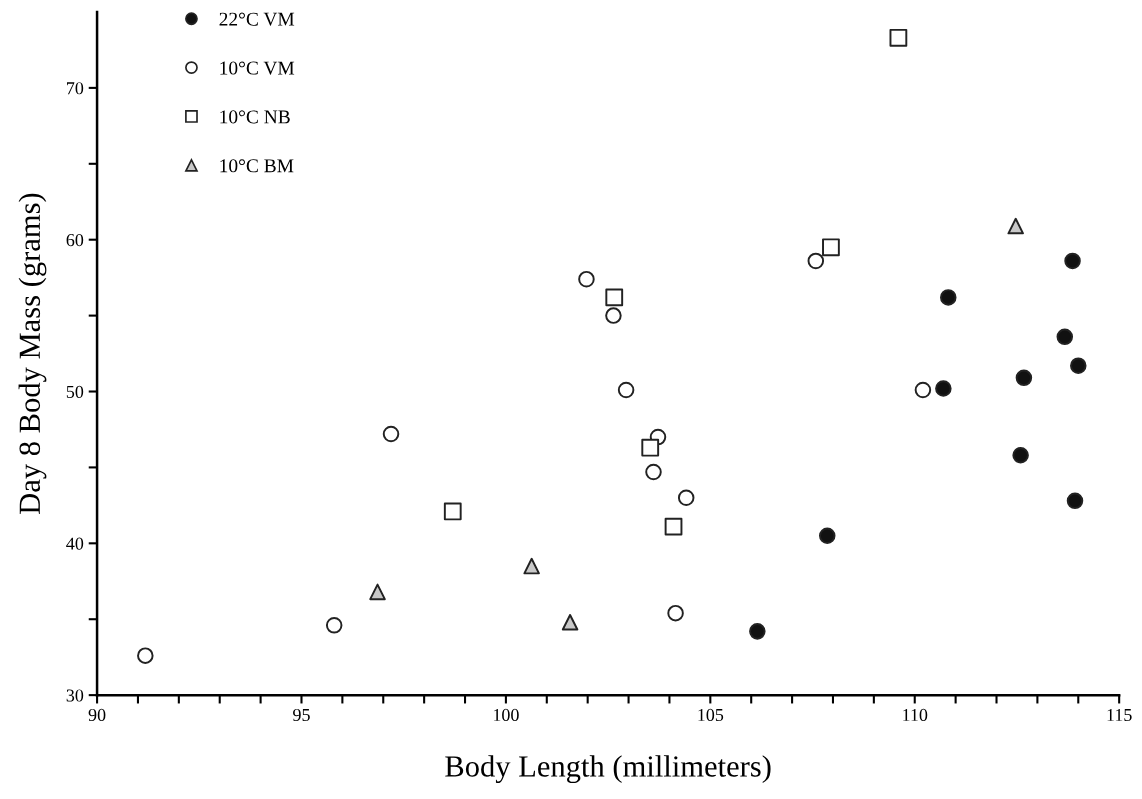 This screenshot has height=799, width=1142. I want to click on y-tick-label: 70, so click(75, 88).